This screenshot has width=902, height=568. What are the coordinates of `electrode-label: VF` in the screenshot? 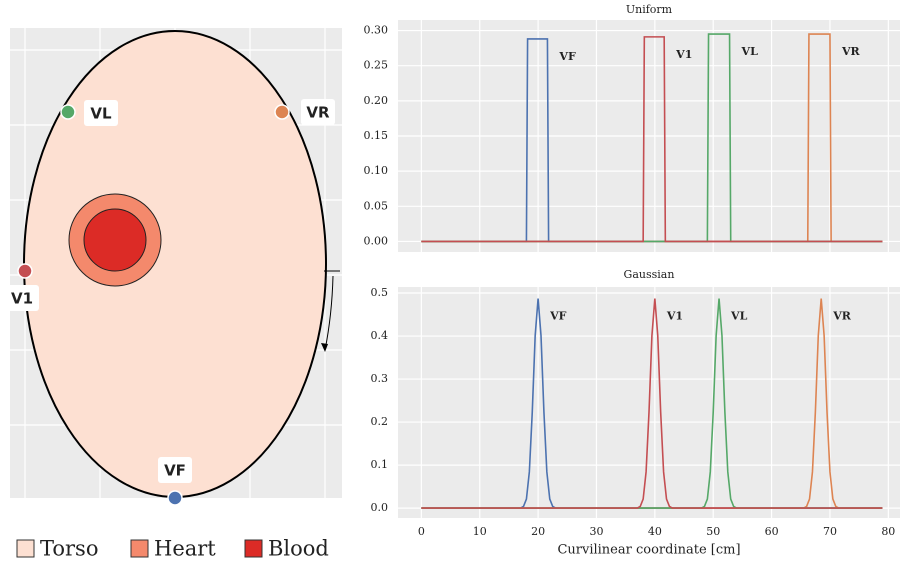 It's located at (175, 471).